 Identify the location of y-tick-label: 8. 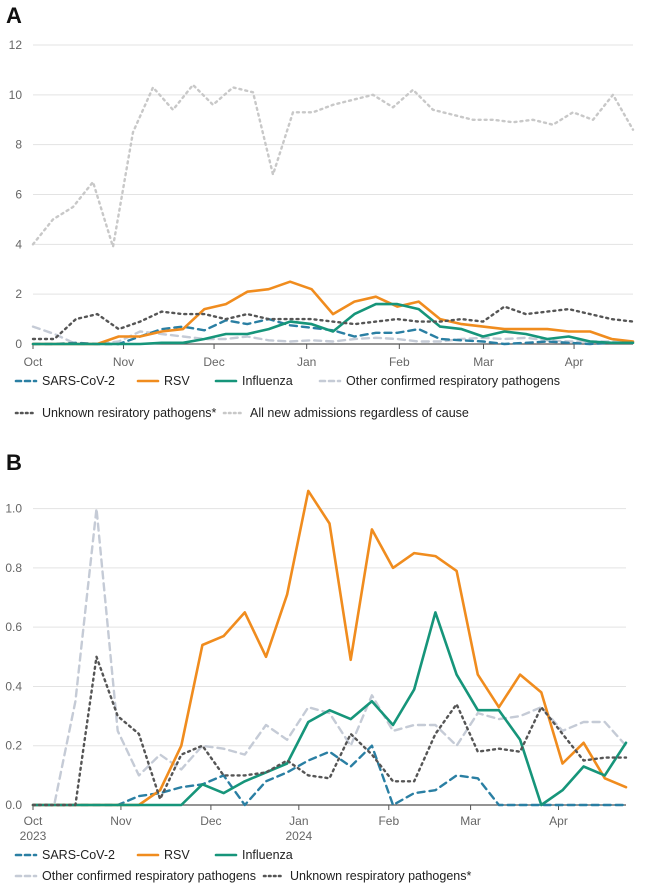
(18, 145).